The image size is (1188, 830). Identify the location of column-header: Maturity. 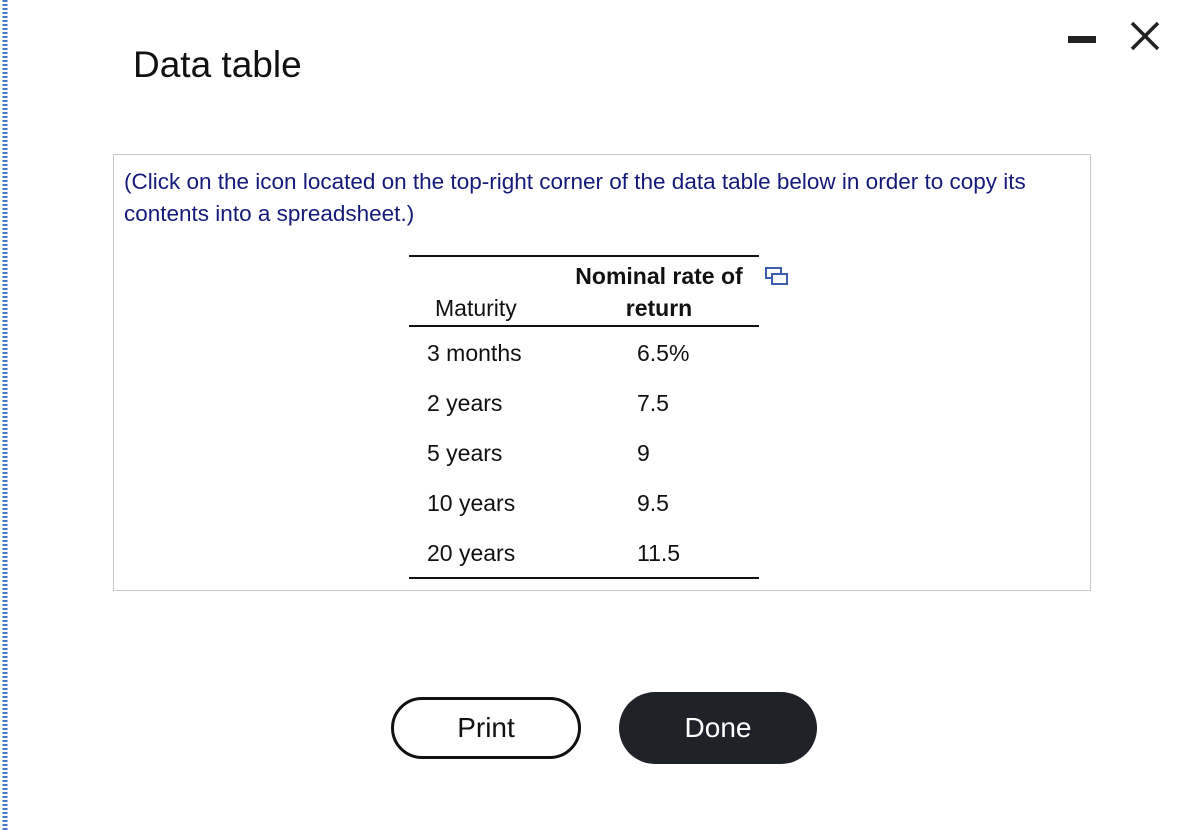
(476, 308).